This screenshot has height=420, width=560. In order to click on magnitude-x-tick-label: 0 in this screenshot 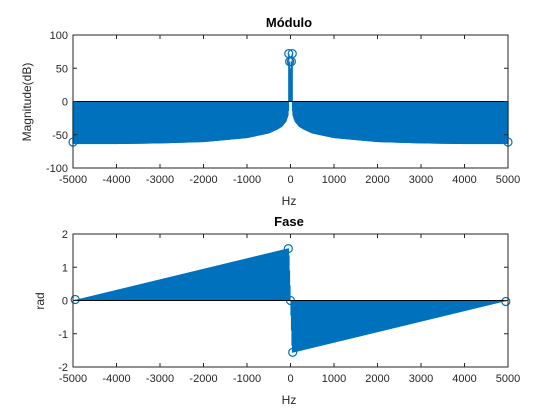, I will do `click(290, 180)`.